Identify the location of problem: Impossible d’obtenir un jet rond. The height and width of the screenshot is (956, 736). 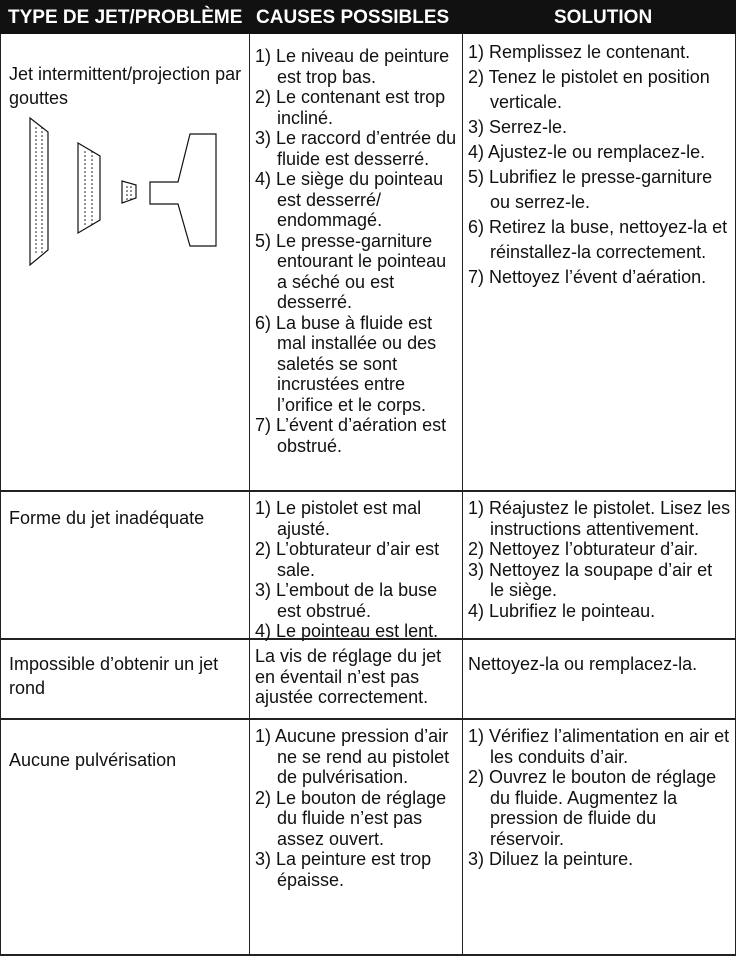
(114, 676).